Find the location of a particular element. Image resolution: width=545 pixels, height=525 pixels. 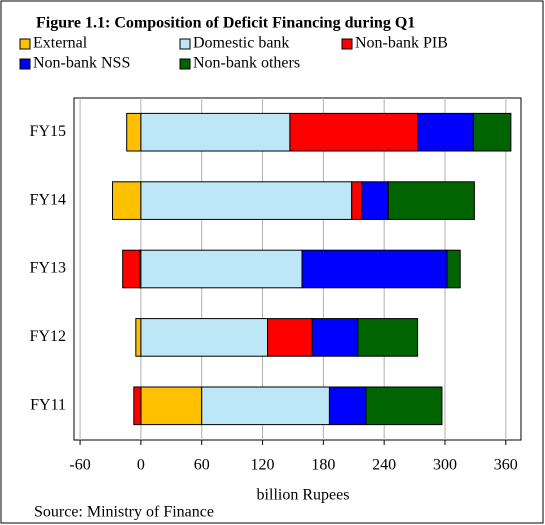

y-tick-label: FY15 is located at coordinates (48, 131).